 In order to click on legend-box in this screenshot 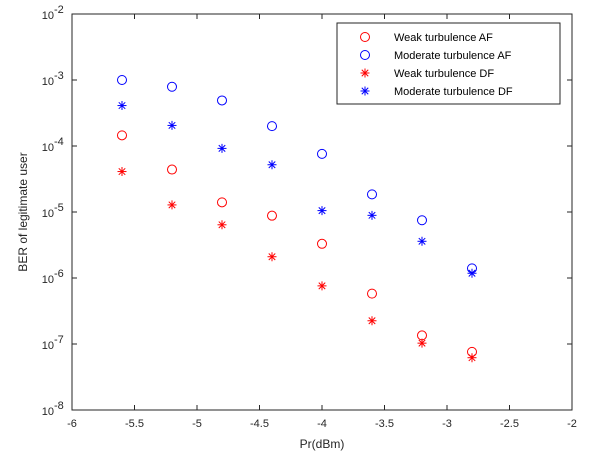, I will do `click(448, 63)`.